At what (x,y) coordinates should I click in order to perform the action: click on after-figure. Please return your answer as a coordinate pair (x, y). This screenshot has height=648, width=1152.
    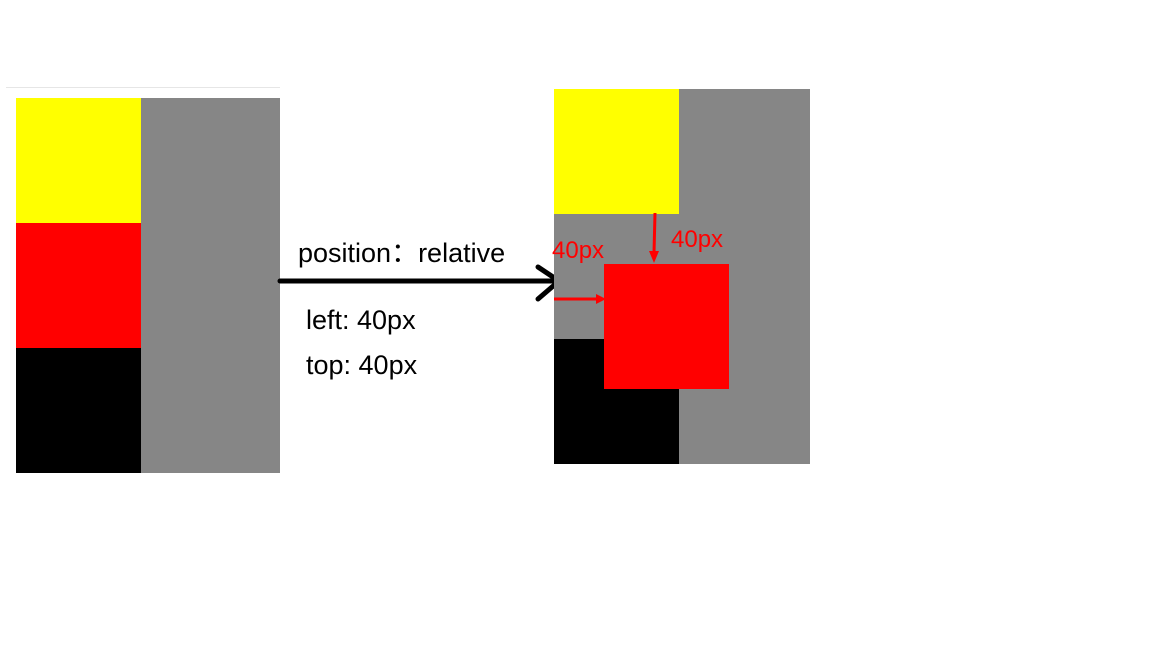
    Looking at the image, I should click on (682, 276).